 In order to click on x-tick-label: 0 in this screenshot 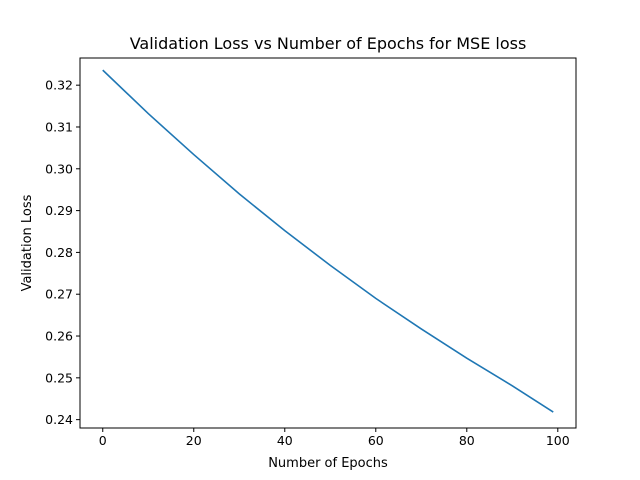, I will do `click(103, 440)`.